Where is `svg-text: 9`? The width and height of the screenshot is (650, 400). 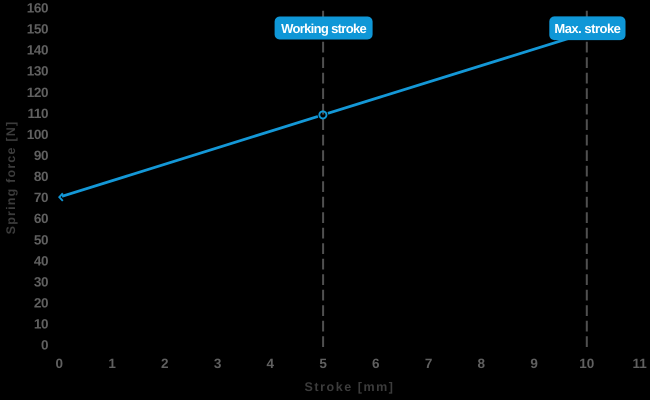
svg-text: 9 is located at coordinates (534, 363).